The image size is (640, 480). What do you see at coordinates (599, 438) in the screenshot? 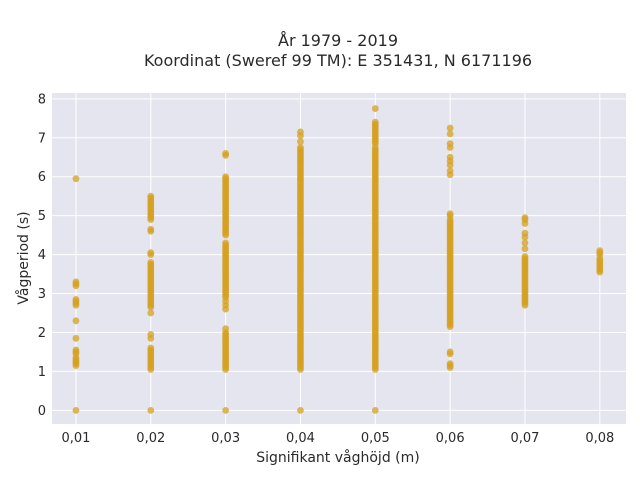
I see `x-tick-label: 0,08` at bounding box center [599, 438].